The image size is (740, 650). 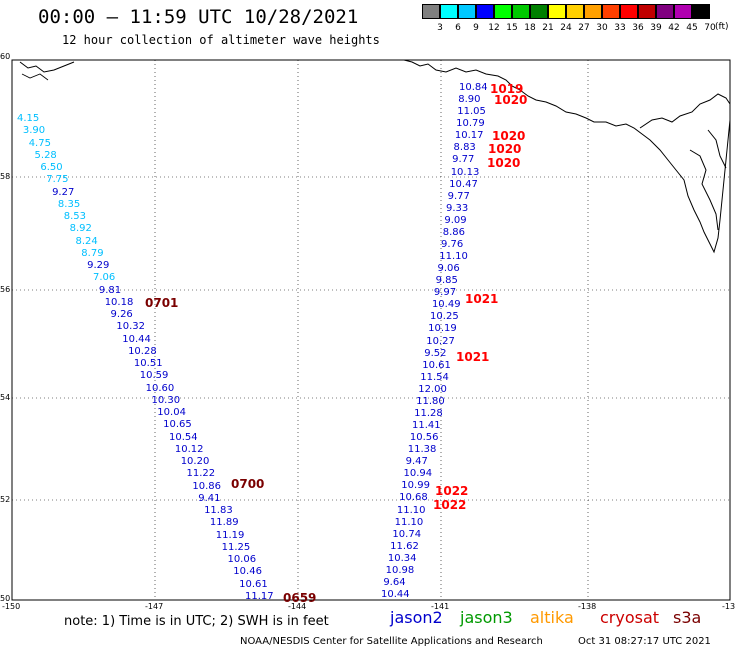 I want to click on wave-height-value: 9.26, so click(x=121, y=315).